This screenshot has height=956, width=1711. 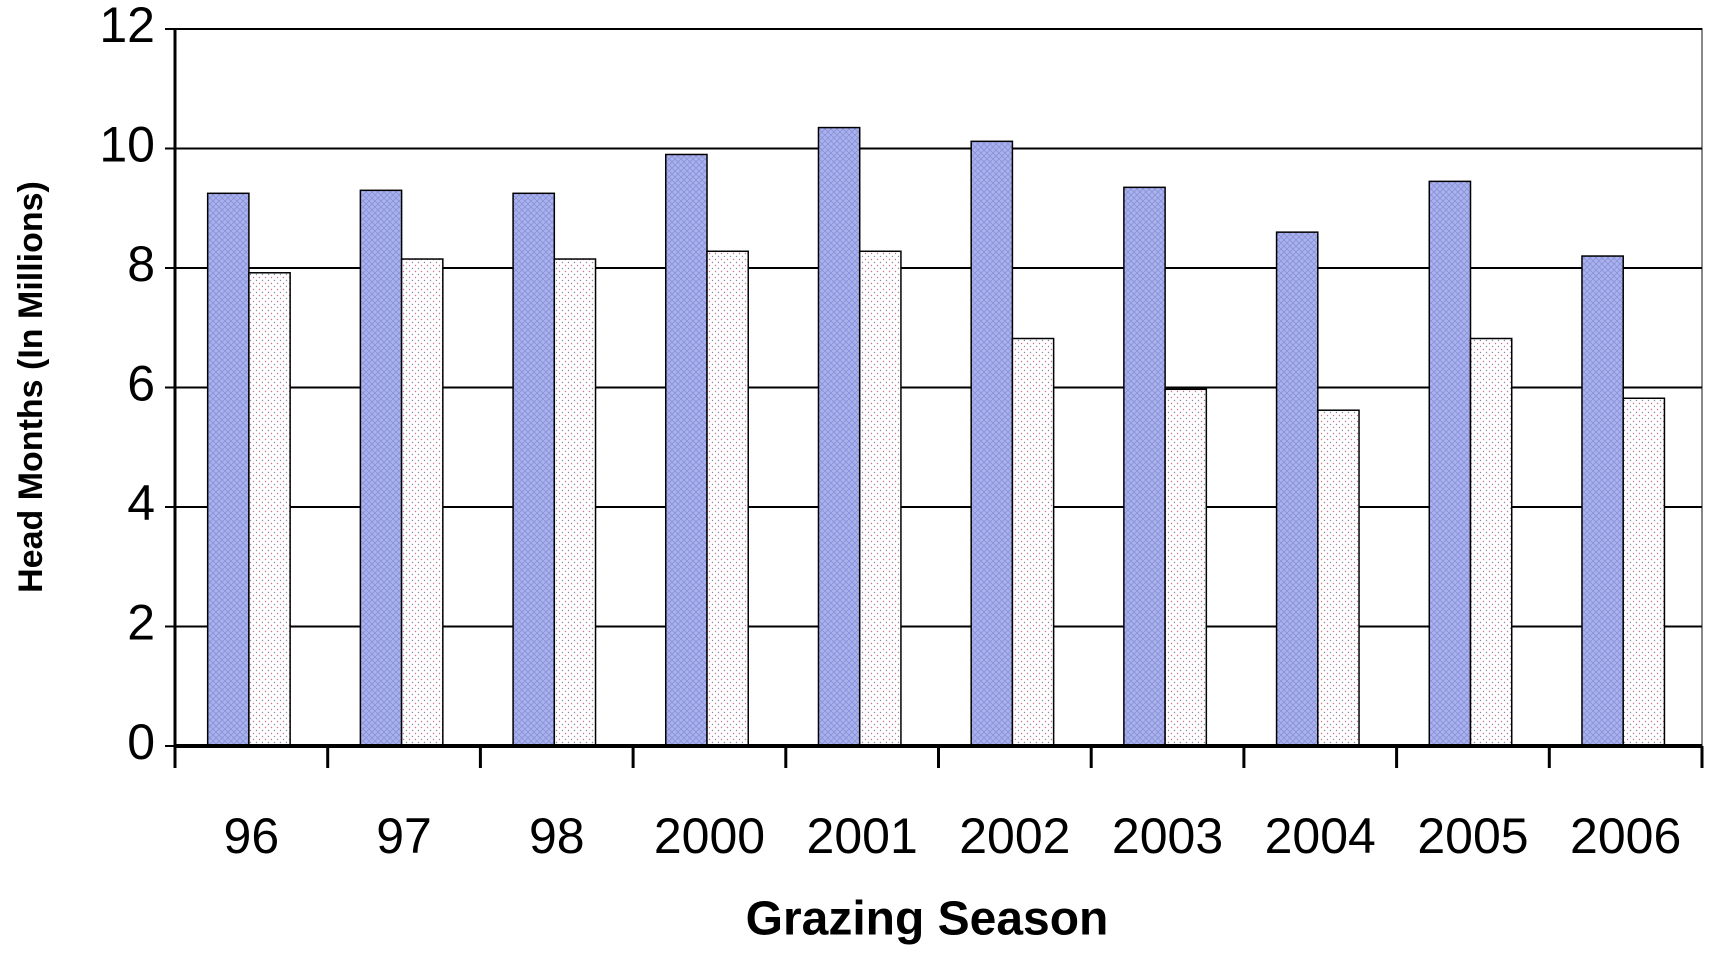 What do you see at coordinates (1625, 836) in the screenshot?
I see `x-tick-label: 2006` at bounding box center [1625, 836].